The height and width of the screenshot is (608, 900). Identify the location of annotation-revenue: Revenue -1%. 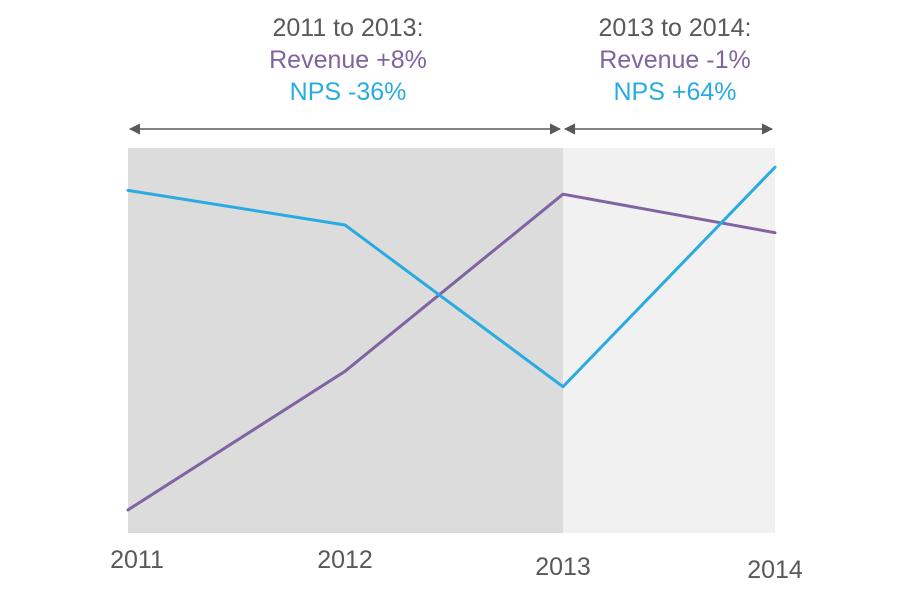
(675, 60).